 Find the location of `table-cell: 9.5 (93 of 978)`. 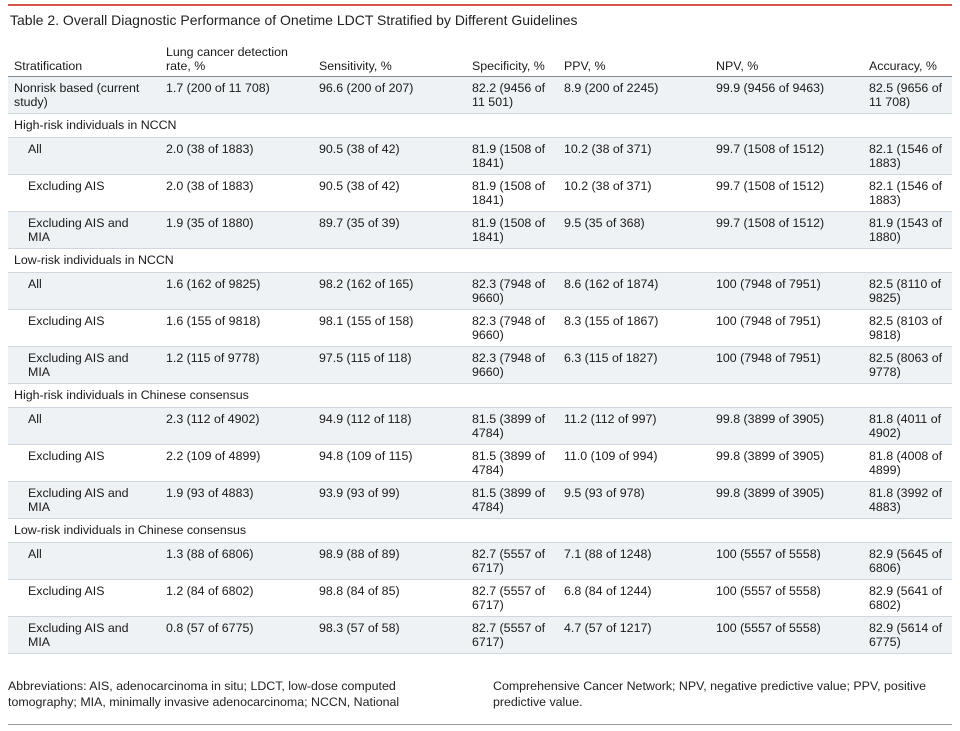

table-cell: 9.5 (93 of 978) is located at coordinates (634, 500).